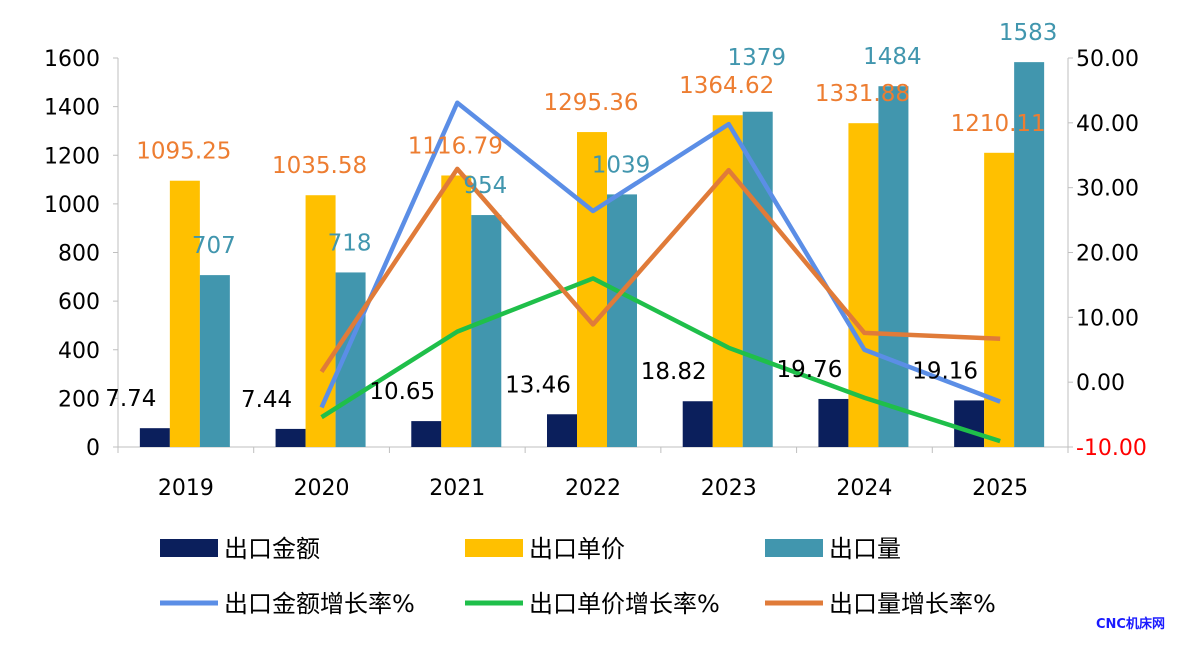 Image resolution: width=1200 pixels, height=651 pixels. I want to click on legend-label: 出口量增长率%, so click(912, 604).